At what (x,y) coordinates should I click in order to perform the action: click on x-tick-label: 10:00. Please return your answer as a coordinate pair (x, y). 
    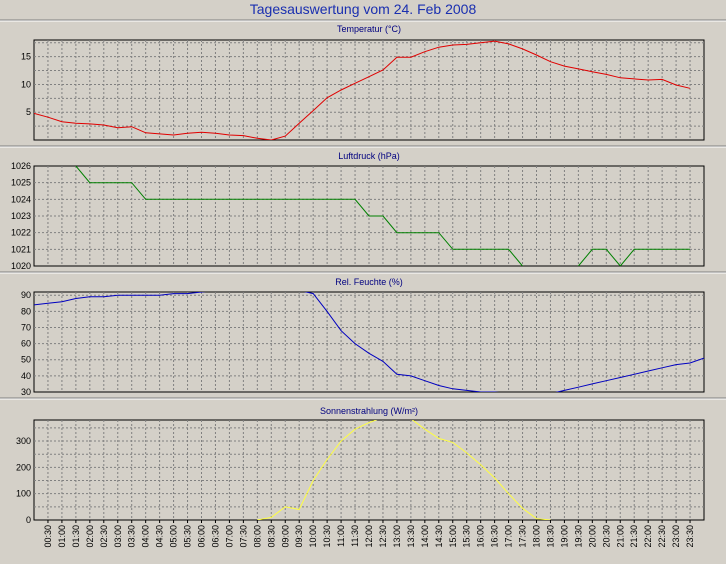
    Looking at the image, I should click on (313, 536).